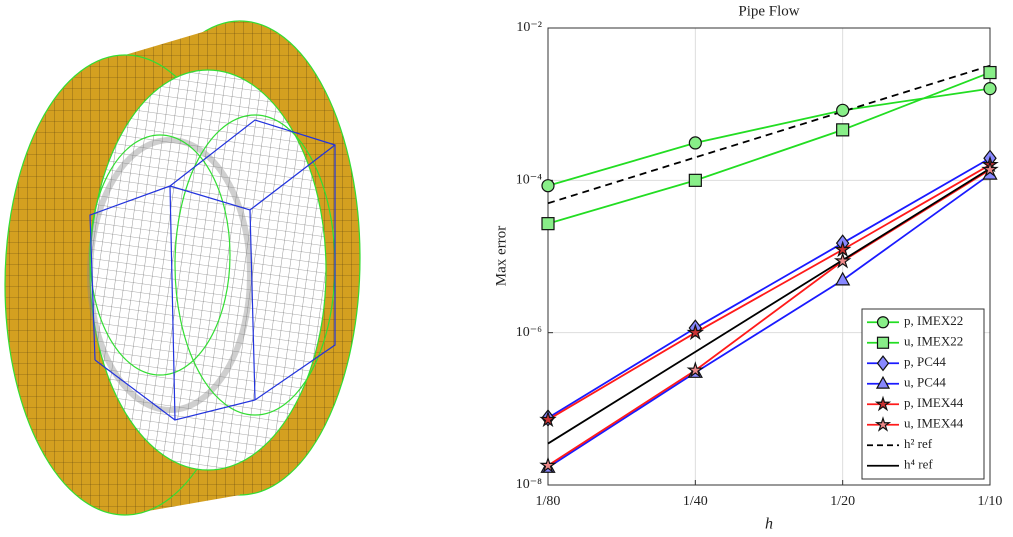 Image resolution: width=1013 pixels, height=537 pixels. What do you see at coordinates (695, 501) in the screenshot?
I see `x-tick-label: 1/40` at bounding box center [695, 501].